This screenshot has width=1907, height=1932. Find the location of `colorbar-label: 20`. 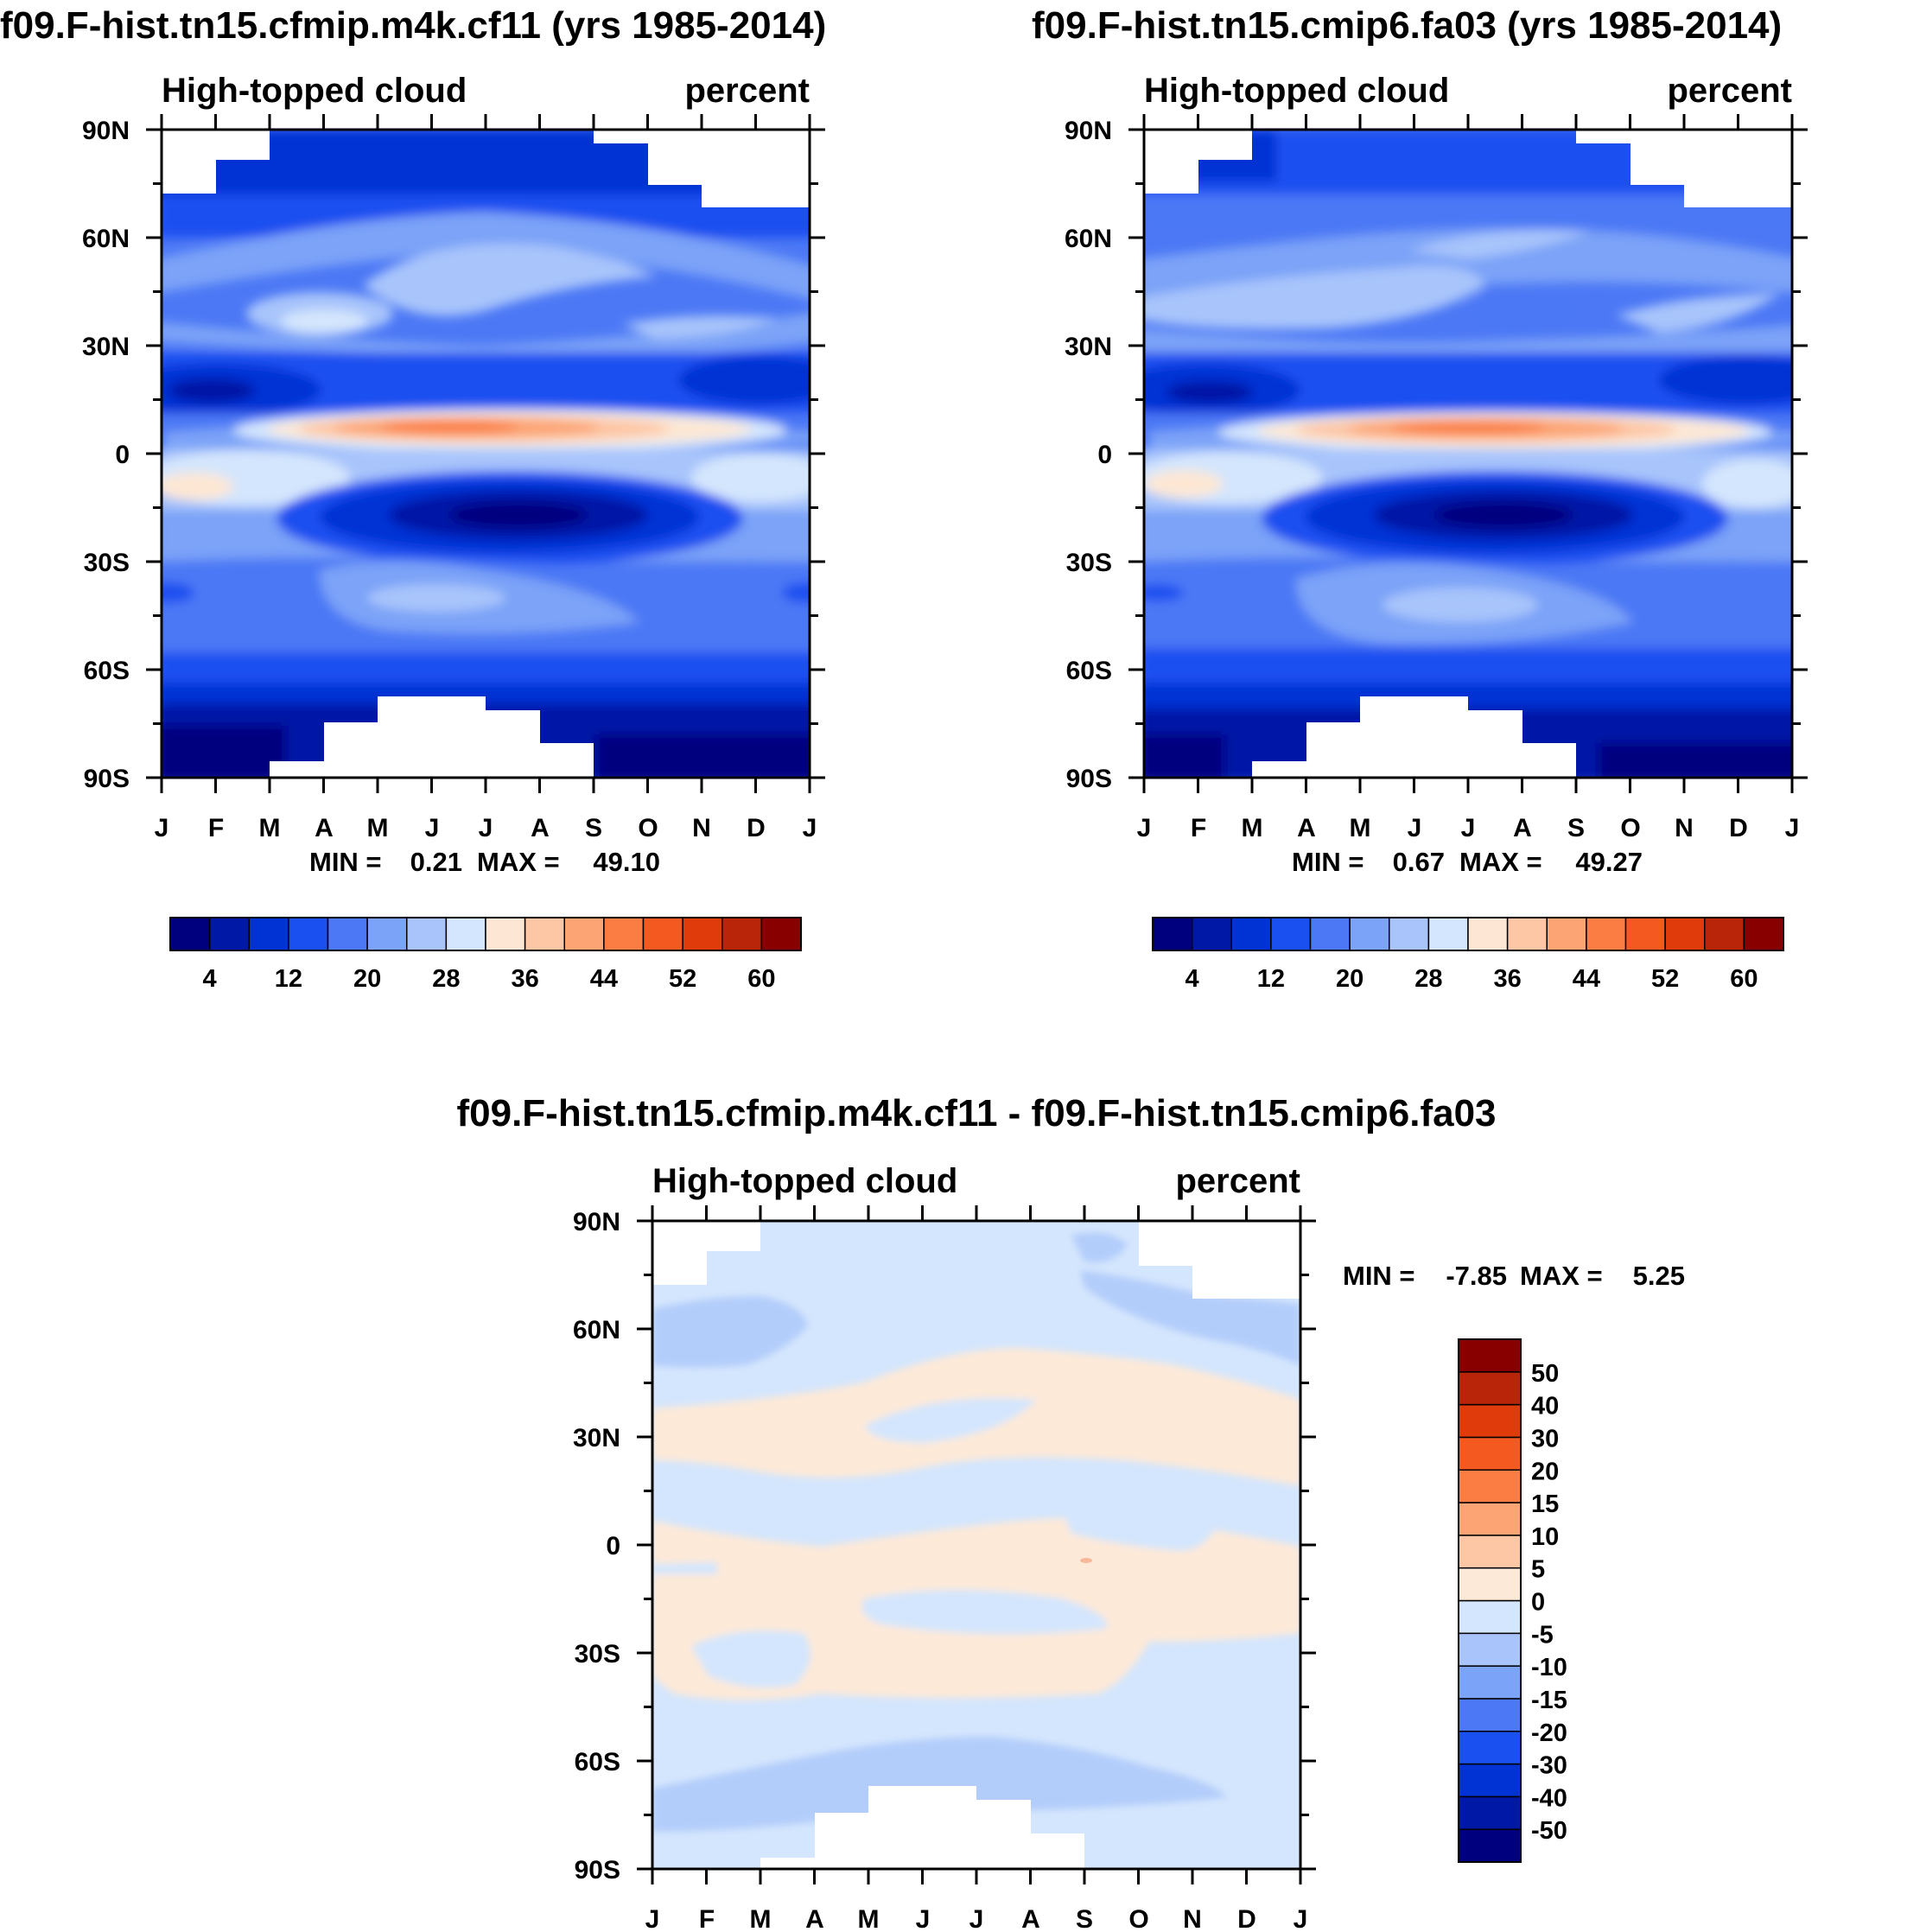

colorbar-label: 20 is located at coordinates (367, 979).